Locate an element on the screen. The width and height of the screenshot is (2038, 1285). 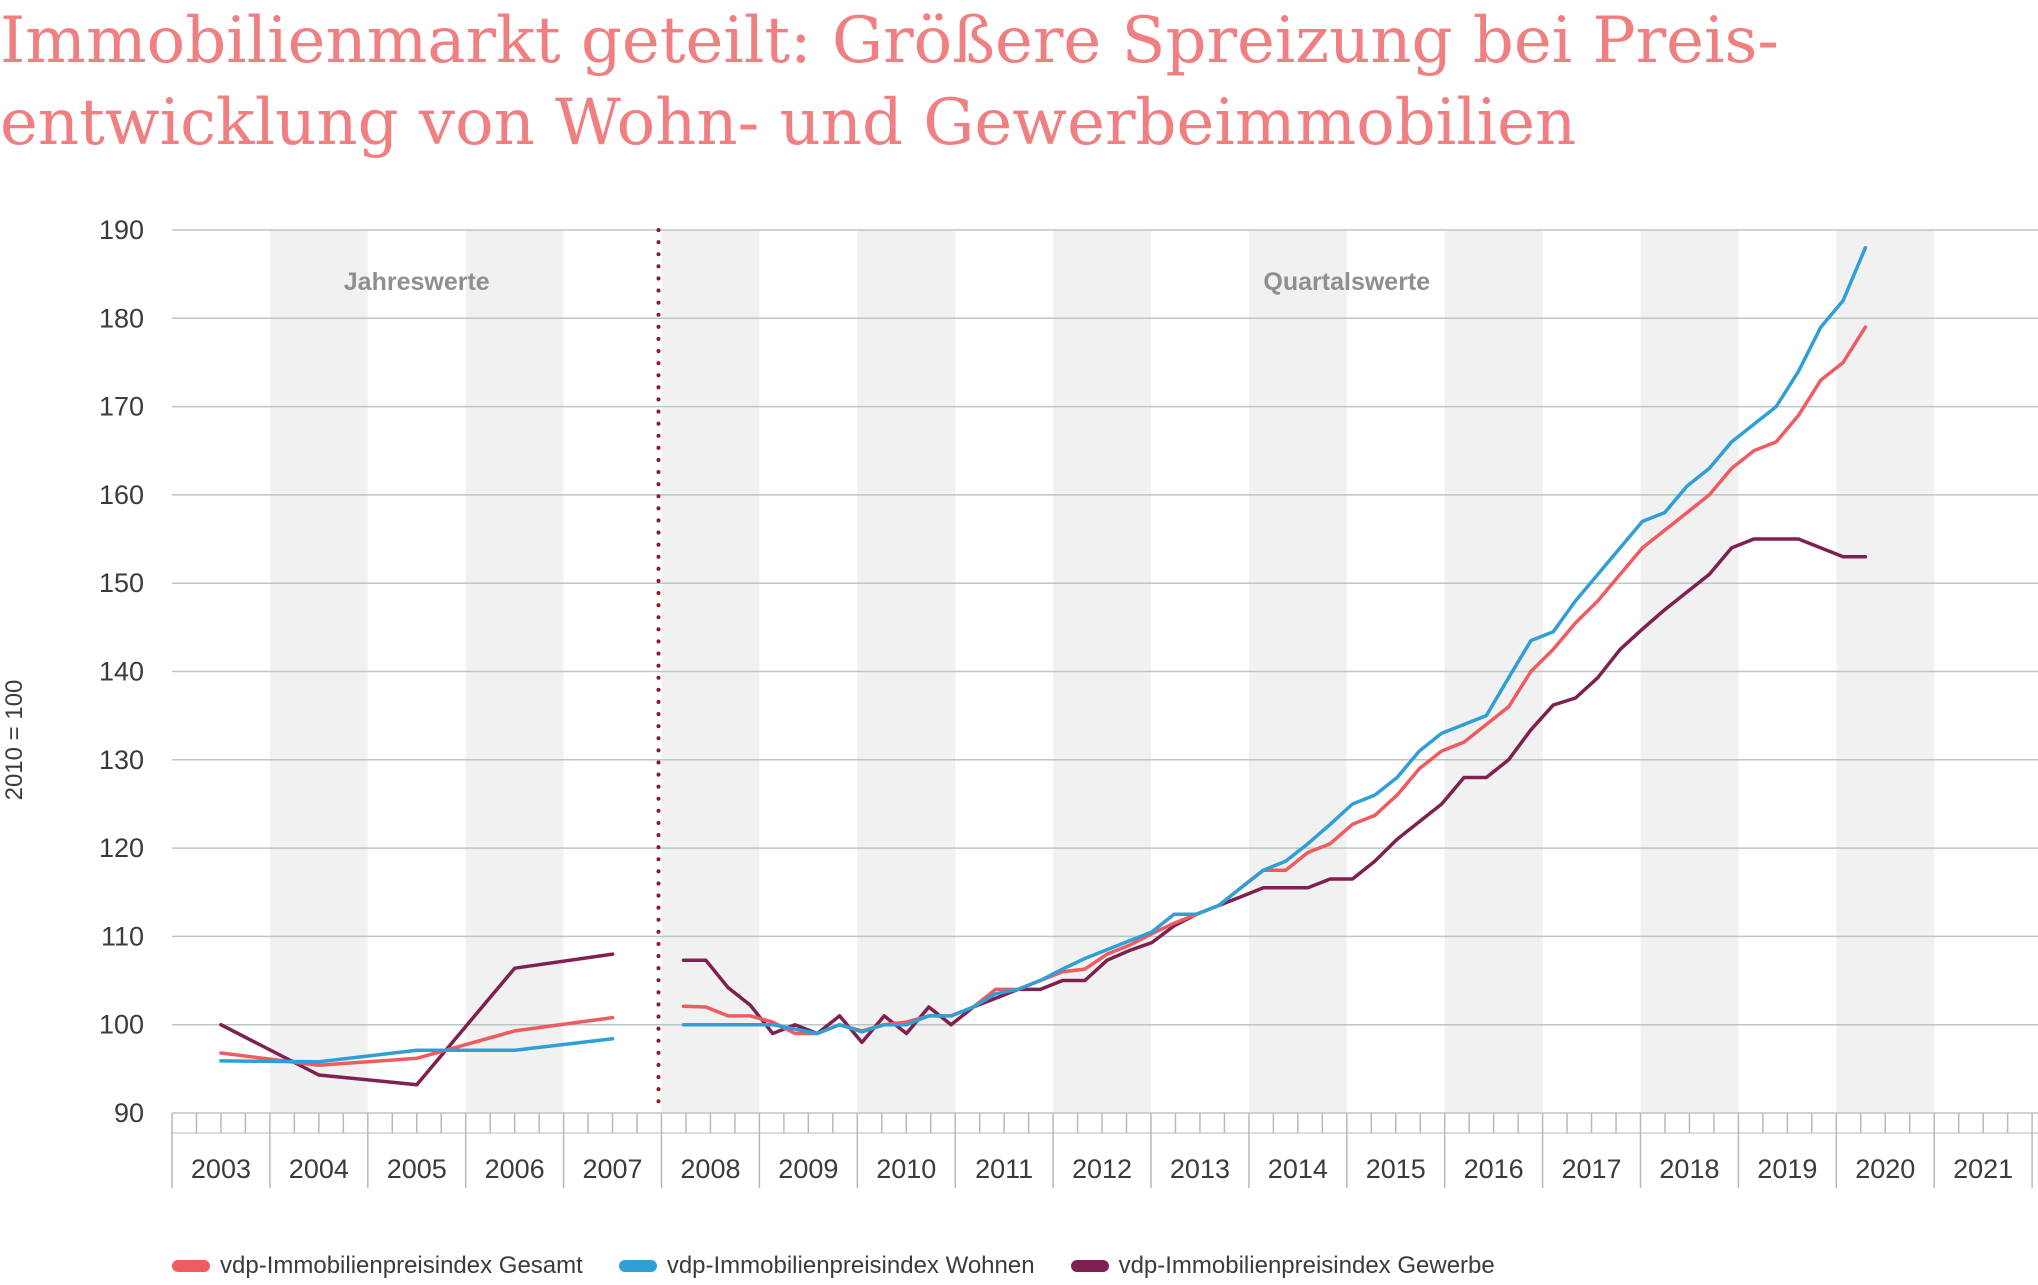
y-axis-ticks: 90 100 110 120 130 140 150 160 170 180 190 is located at coordinates (121, 671).